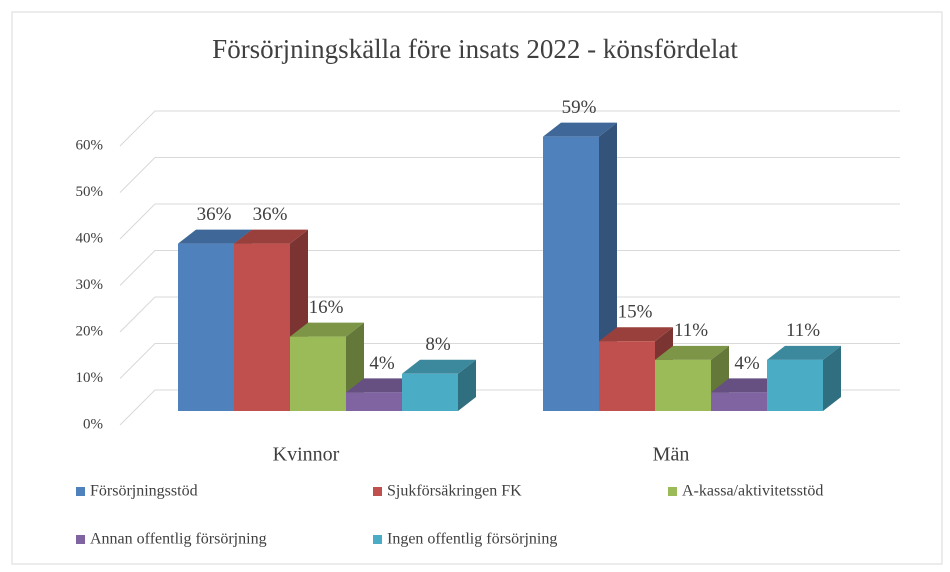  I want to click on y-tick-label: 50%, so click(90, 192).